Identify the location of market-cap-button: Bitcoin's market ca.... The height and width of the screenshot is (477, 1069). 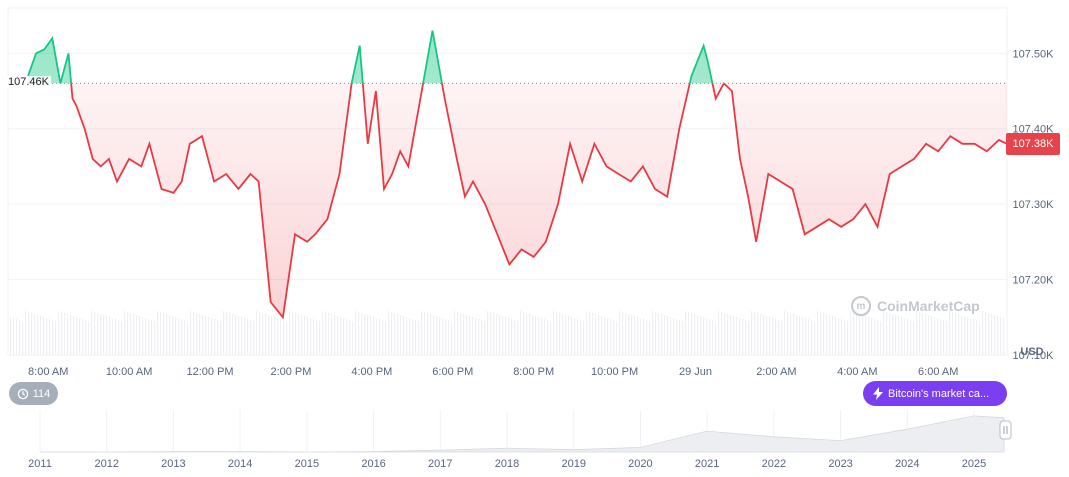
(935, 393).